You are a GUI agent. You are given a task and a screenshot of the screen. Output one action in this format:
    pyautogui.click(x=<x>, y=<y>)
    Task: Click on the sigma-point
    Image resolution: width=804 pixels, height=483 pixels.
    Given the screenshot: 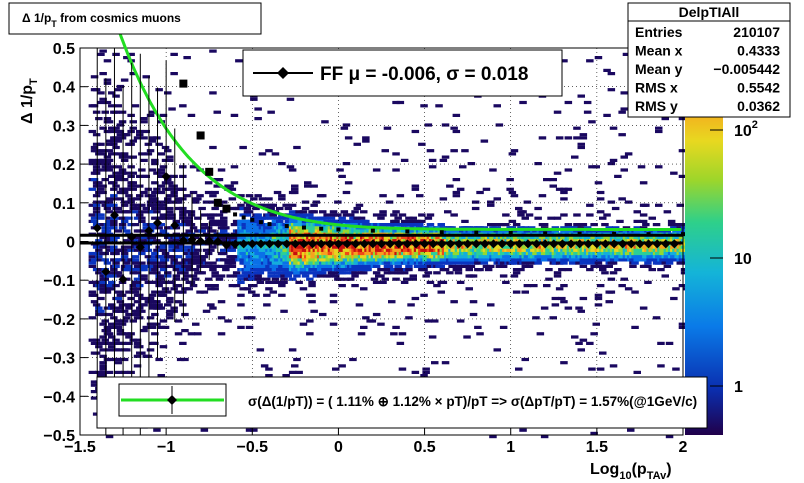 What is the action you would take?
    pyautogui.click(x=260, y=222)
    